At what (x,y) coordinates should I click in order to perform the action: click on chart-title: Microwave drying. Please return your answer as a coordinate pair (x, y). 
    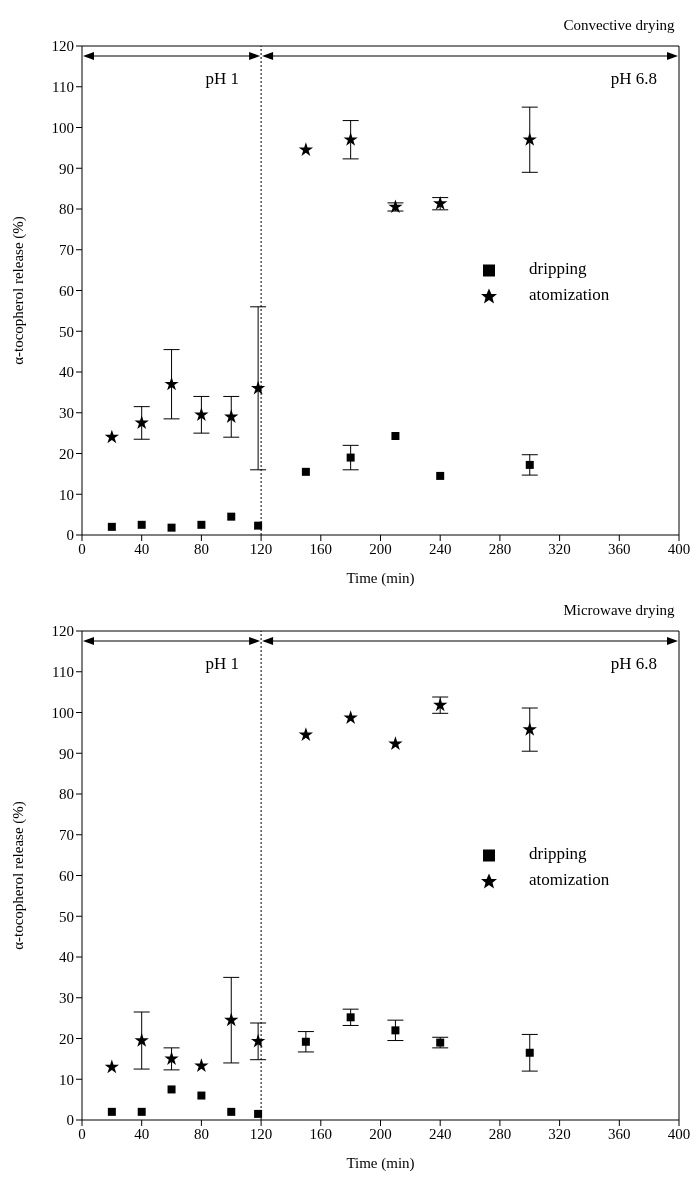
    Looking at the image, I should click on (619, 610).